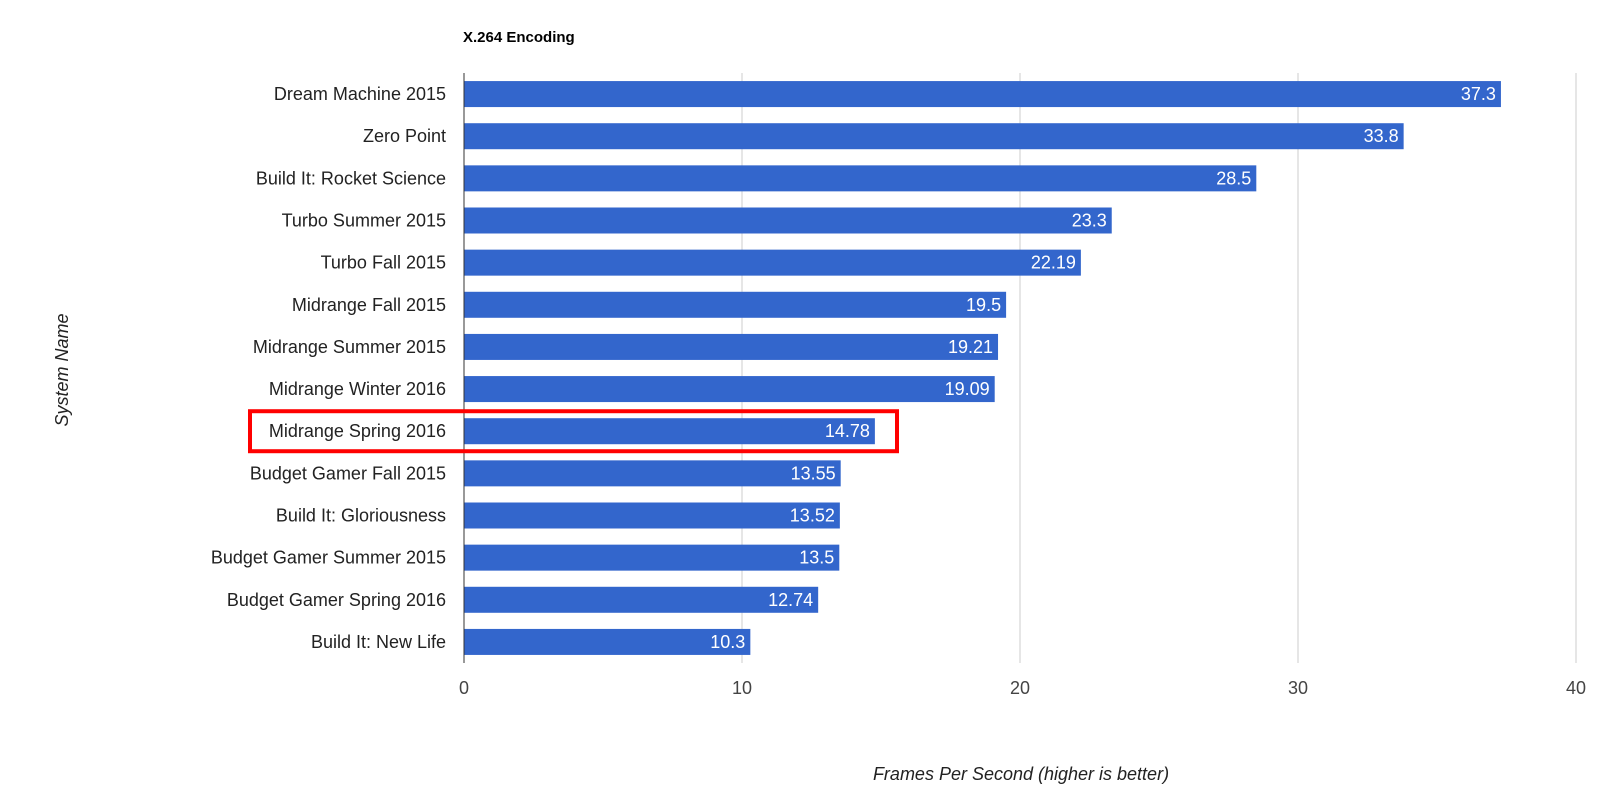  Describe the element at coordinates (369, 305) in the screenshot. I see `category-label: Midrange Fall 2015` at that location.